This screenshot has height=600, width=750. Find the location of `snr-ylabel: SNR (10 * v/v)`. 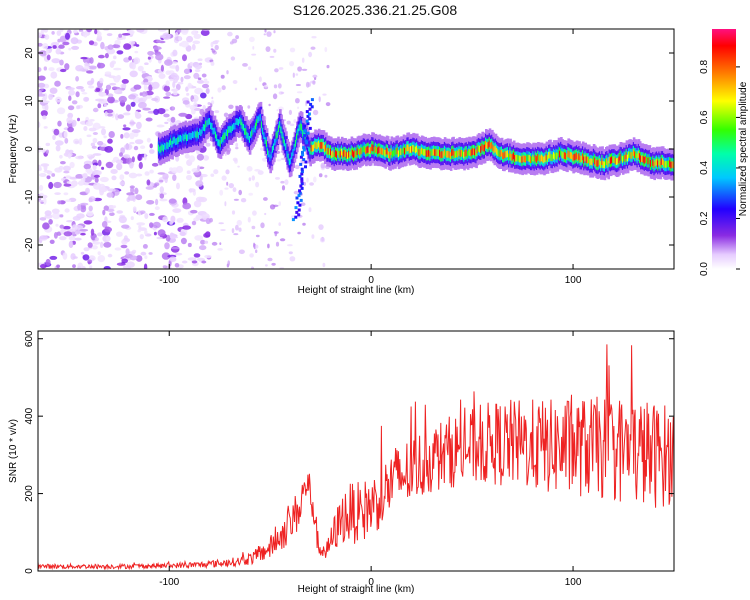

snr-ylabel: SNR (10 * v/v) is located at coordinates (13, 451).